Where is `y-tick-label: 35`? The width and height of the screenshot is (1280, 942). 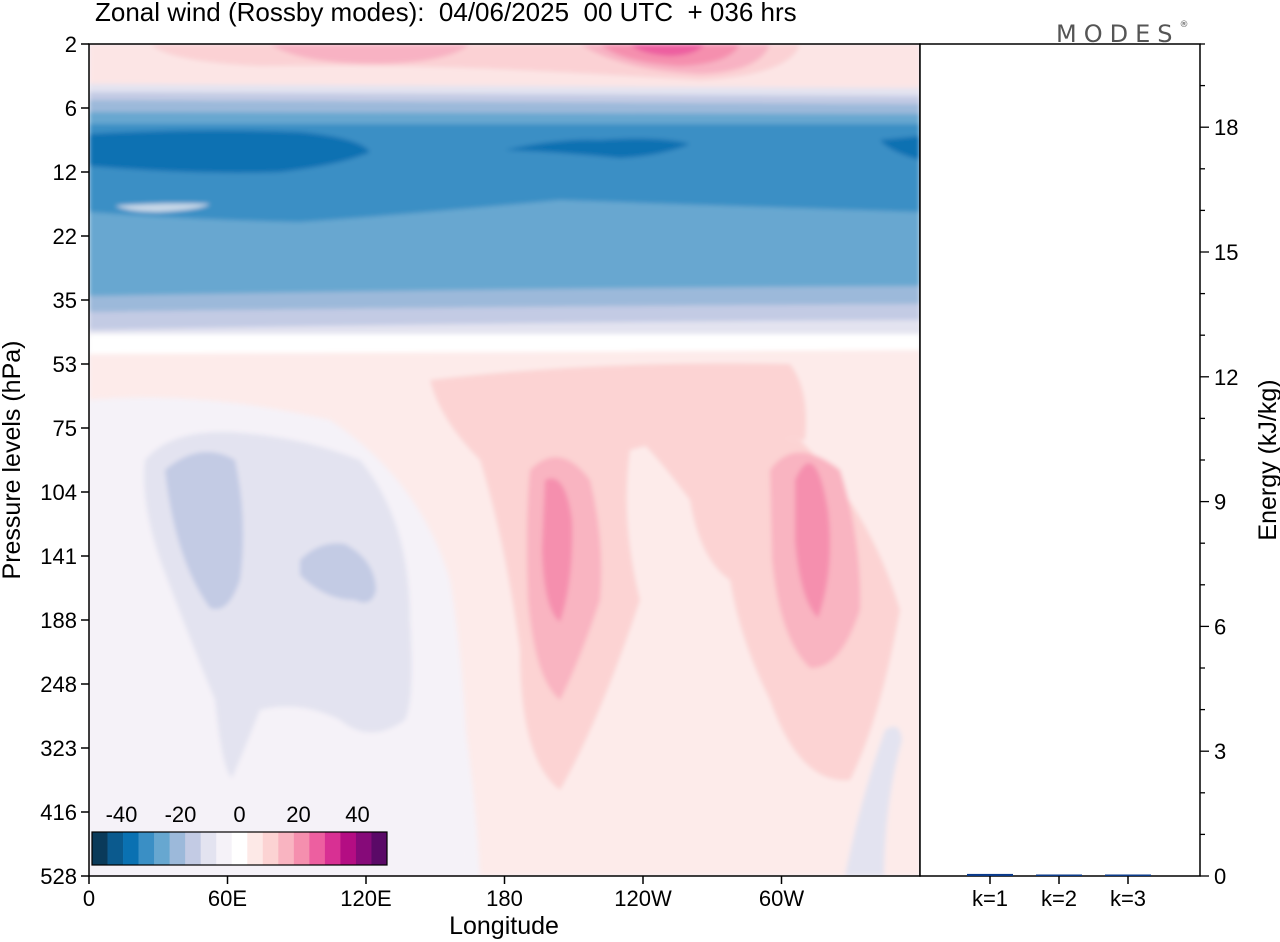
y-tick-label: 35 is located at coordinates (65, 300).